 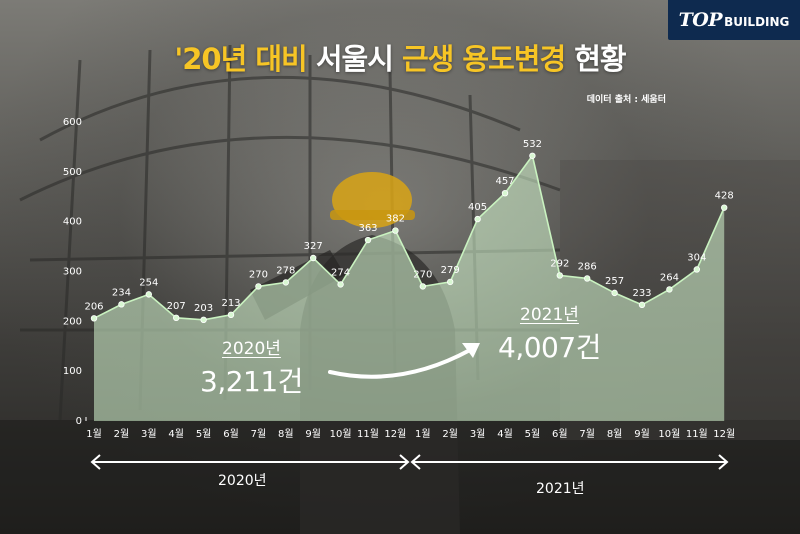 What do you see at coordinates (72, 371) in the screenshot?
I see `y-tick-label: 100` at bounding box center [72, 371].